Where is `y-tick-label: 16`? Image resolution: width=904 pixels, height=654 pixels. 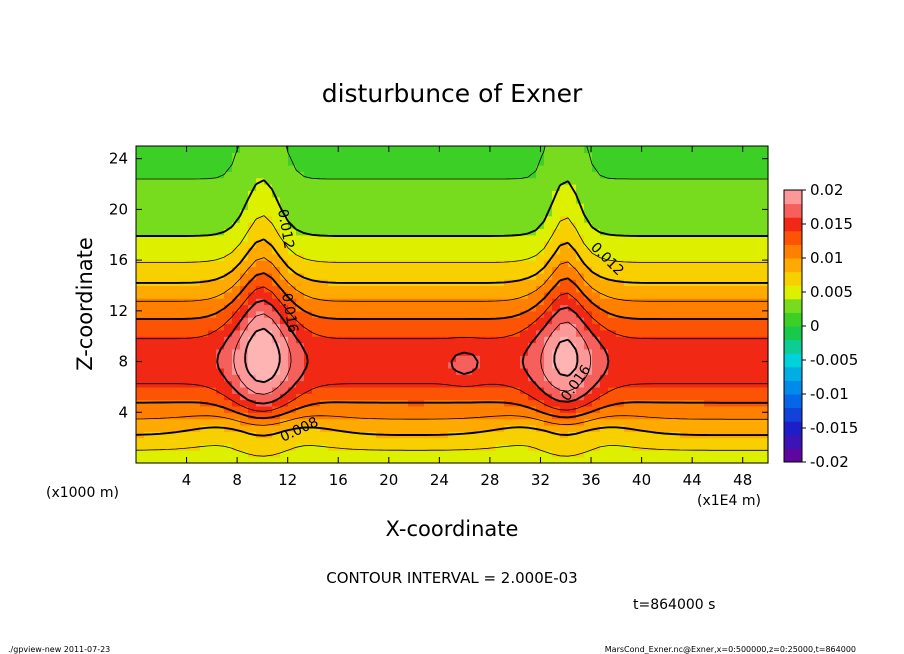 y-tick-label: 16 is located at coordinates (118, 260).